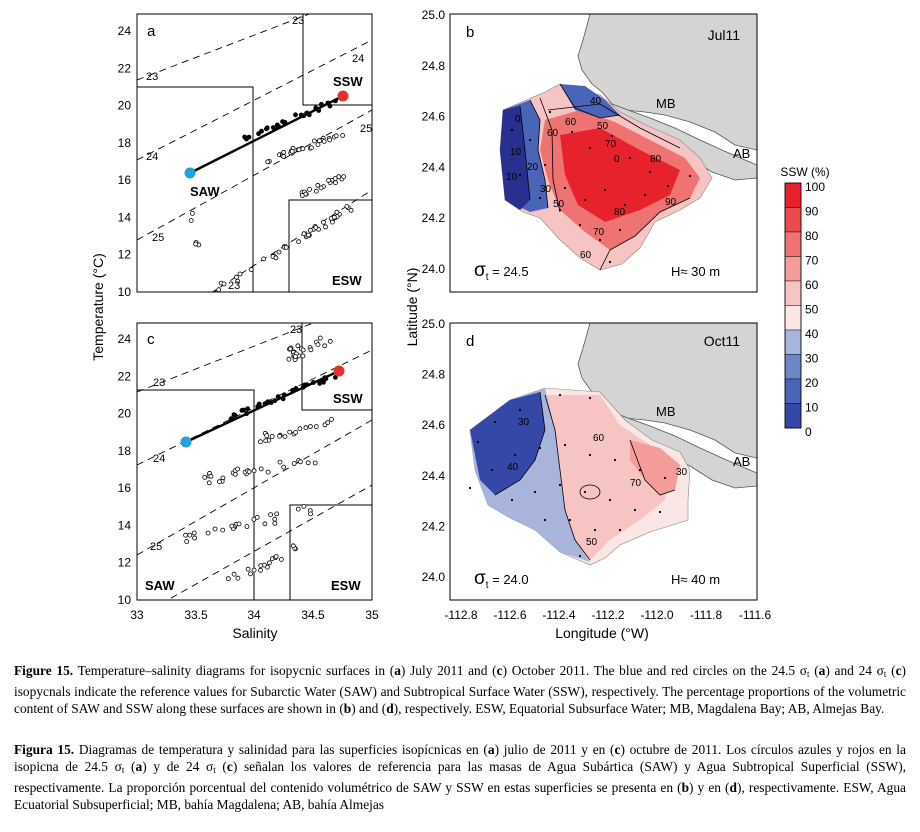 This screenshot has width=920, height=832. What do you see at coordinates (434, 324) in the screenshot?
I see `lat-tick-label: 25.0` at bounding box center [434, 324].